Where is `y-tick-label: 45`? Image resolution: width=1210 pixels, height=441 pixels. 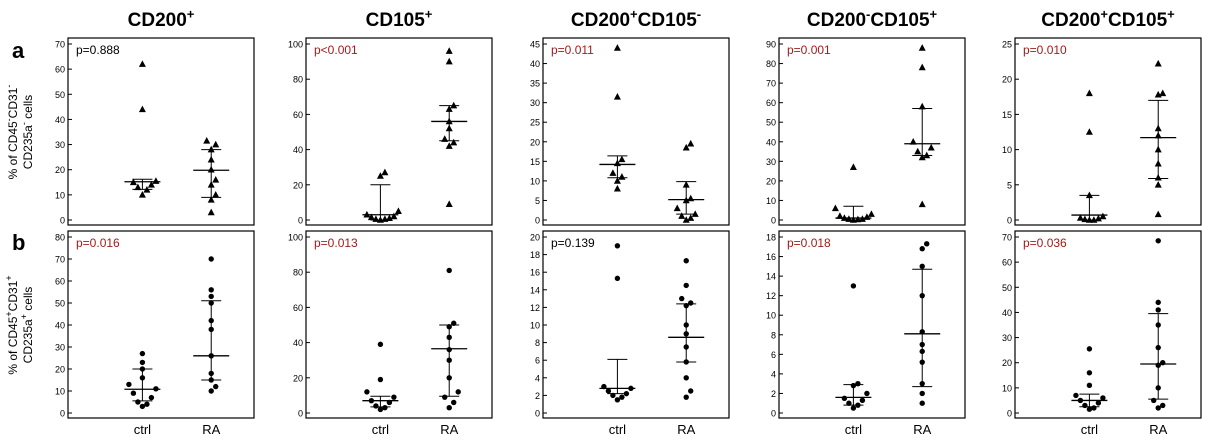
y-tick-label: 45 is located at coordinates (535, 45).